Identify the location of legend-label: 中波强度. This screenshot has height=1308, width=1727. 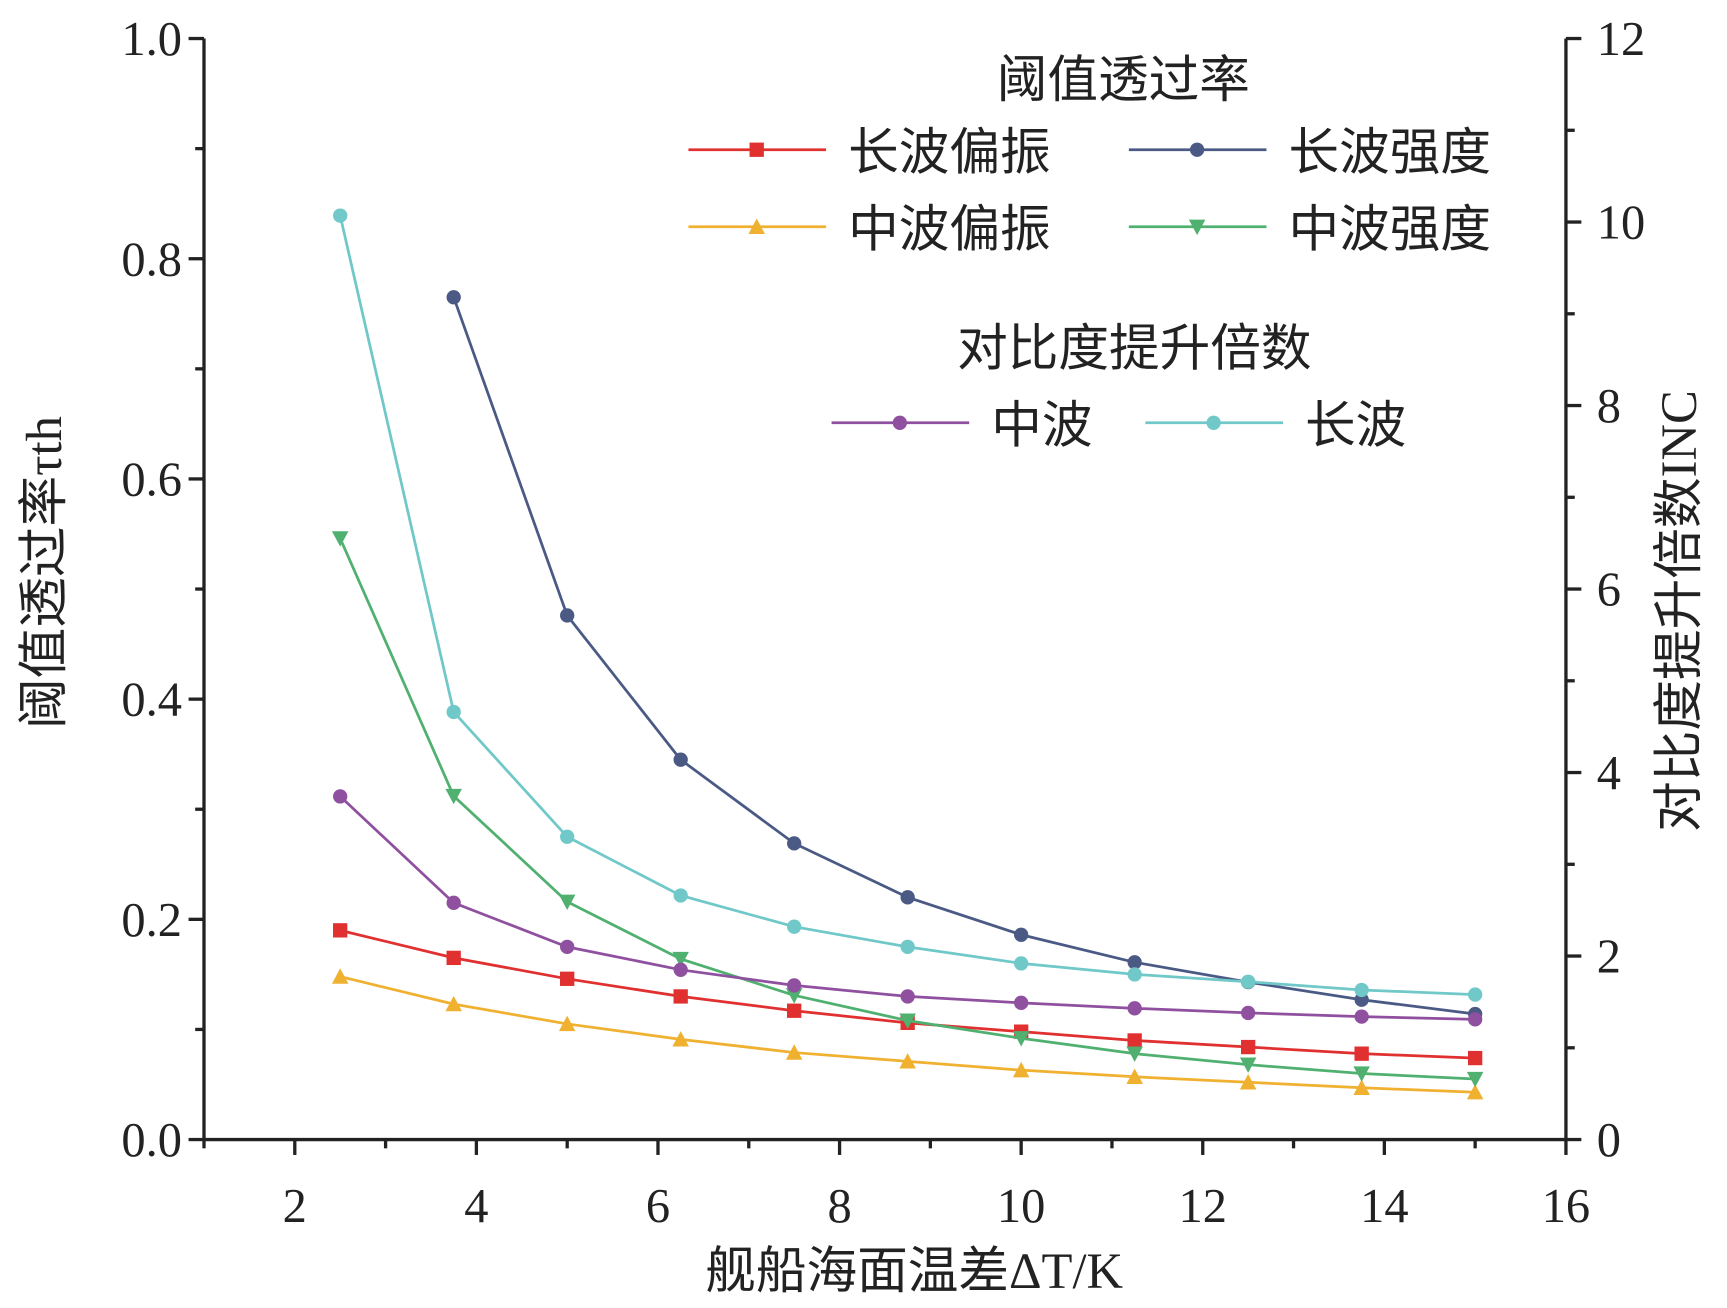
(1389, 230).